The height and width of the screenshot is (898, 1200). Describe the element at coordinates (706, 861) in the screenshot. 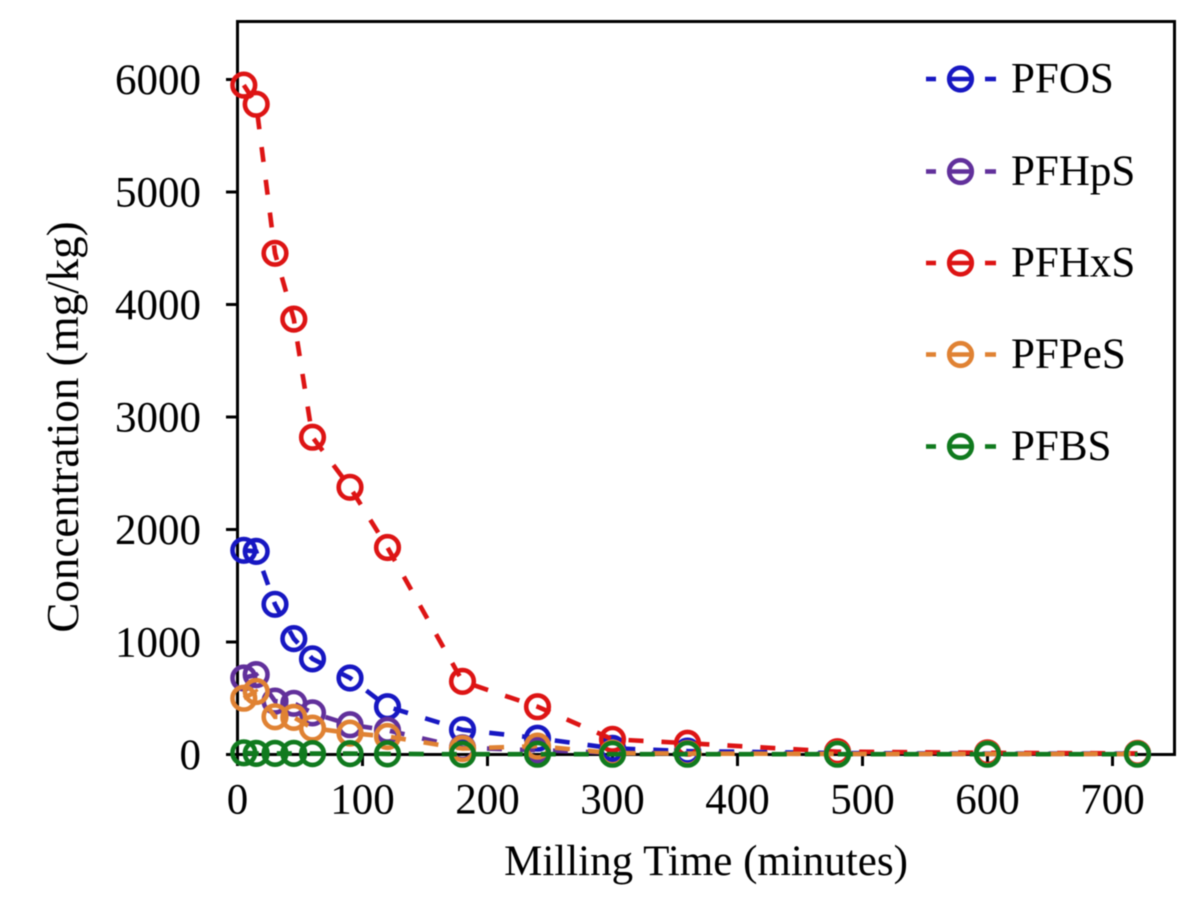

I see `svg-text: Milling Time (minutes)` at that location.